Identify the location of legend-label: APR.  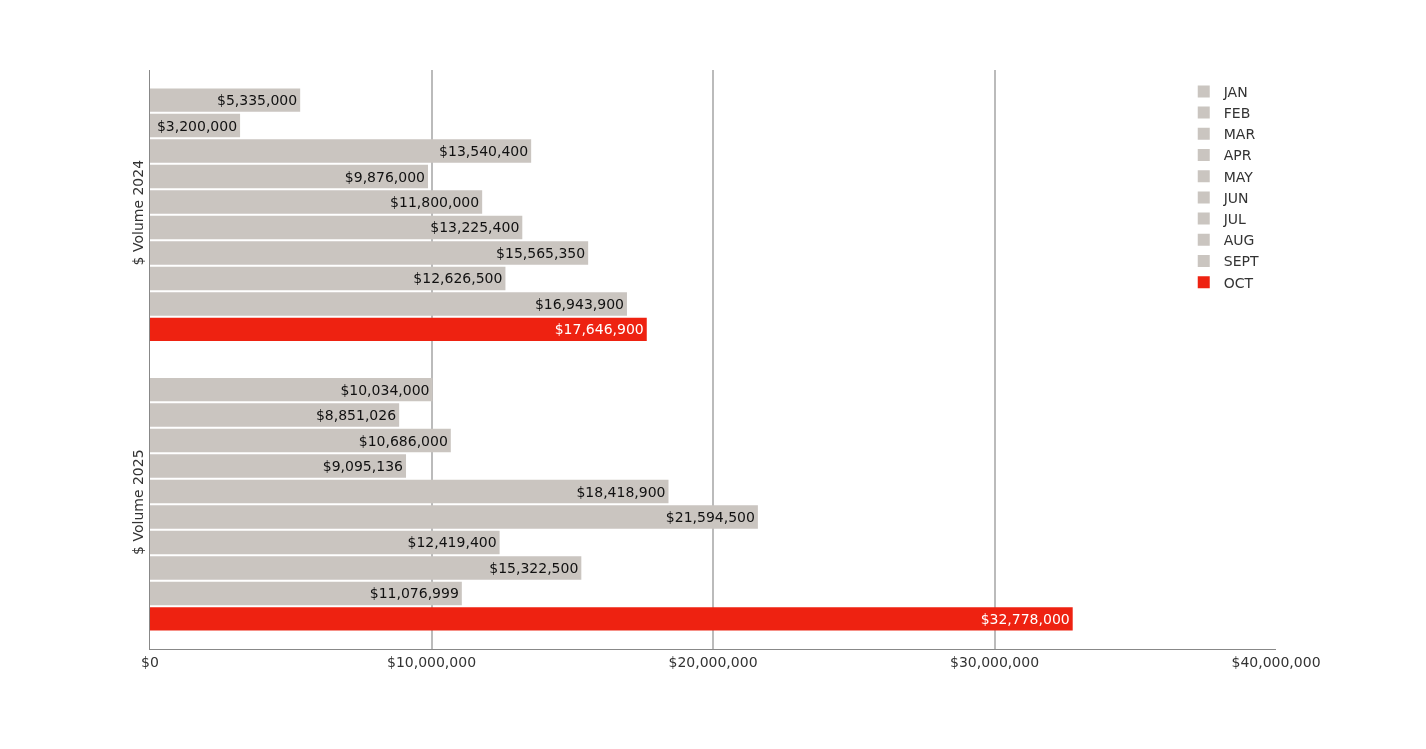
(1237, 155).